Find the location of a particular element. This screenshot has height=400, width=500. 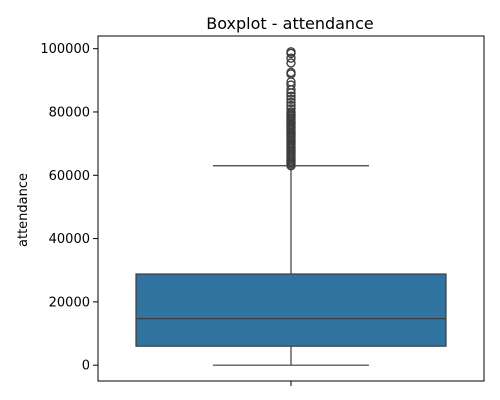

y-tick-label-2: 40000 is located at coordinates (69, 239).